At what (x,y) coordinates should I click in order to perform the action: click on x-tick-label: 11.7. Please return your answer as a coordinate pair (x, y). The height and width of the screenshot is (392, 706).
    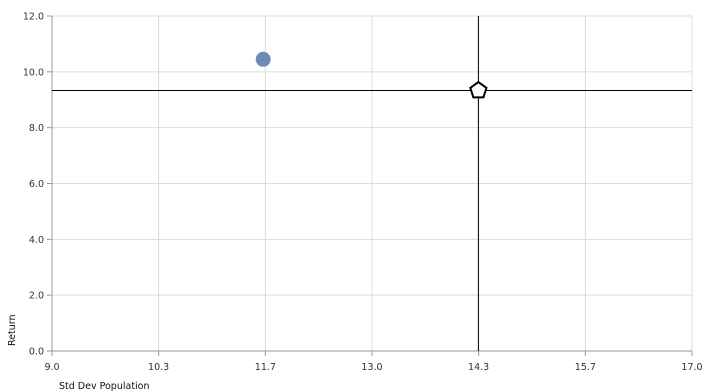
    Looking at the image, I should click on (265, 367).